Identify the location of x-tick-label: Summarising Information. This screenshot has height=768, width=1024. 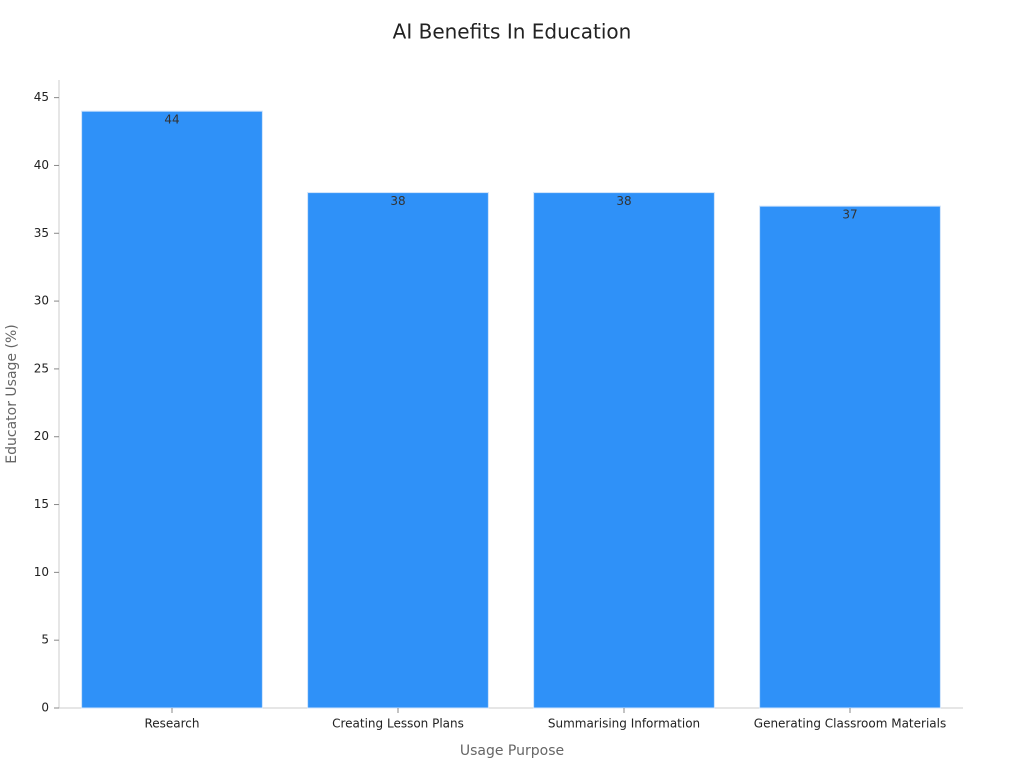
(624, 724).